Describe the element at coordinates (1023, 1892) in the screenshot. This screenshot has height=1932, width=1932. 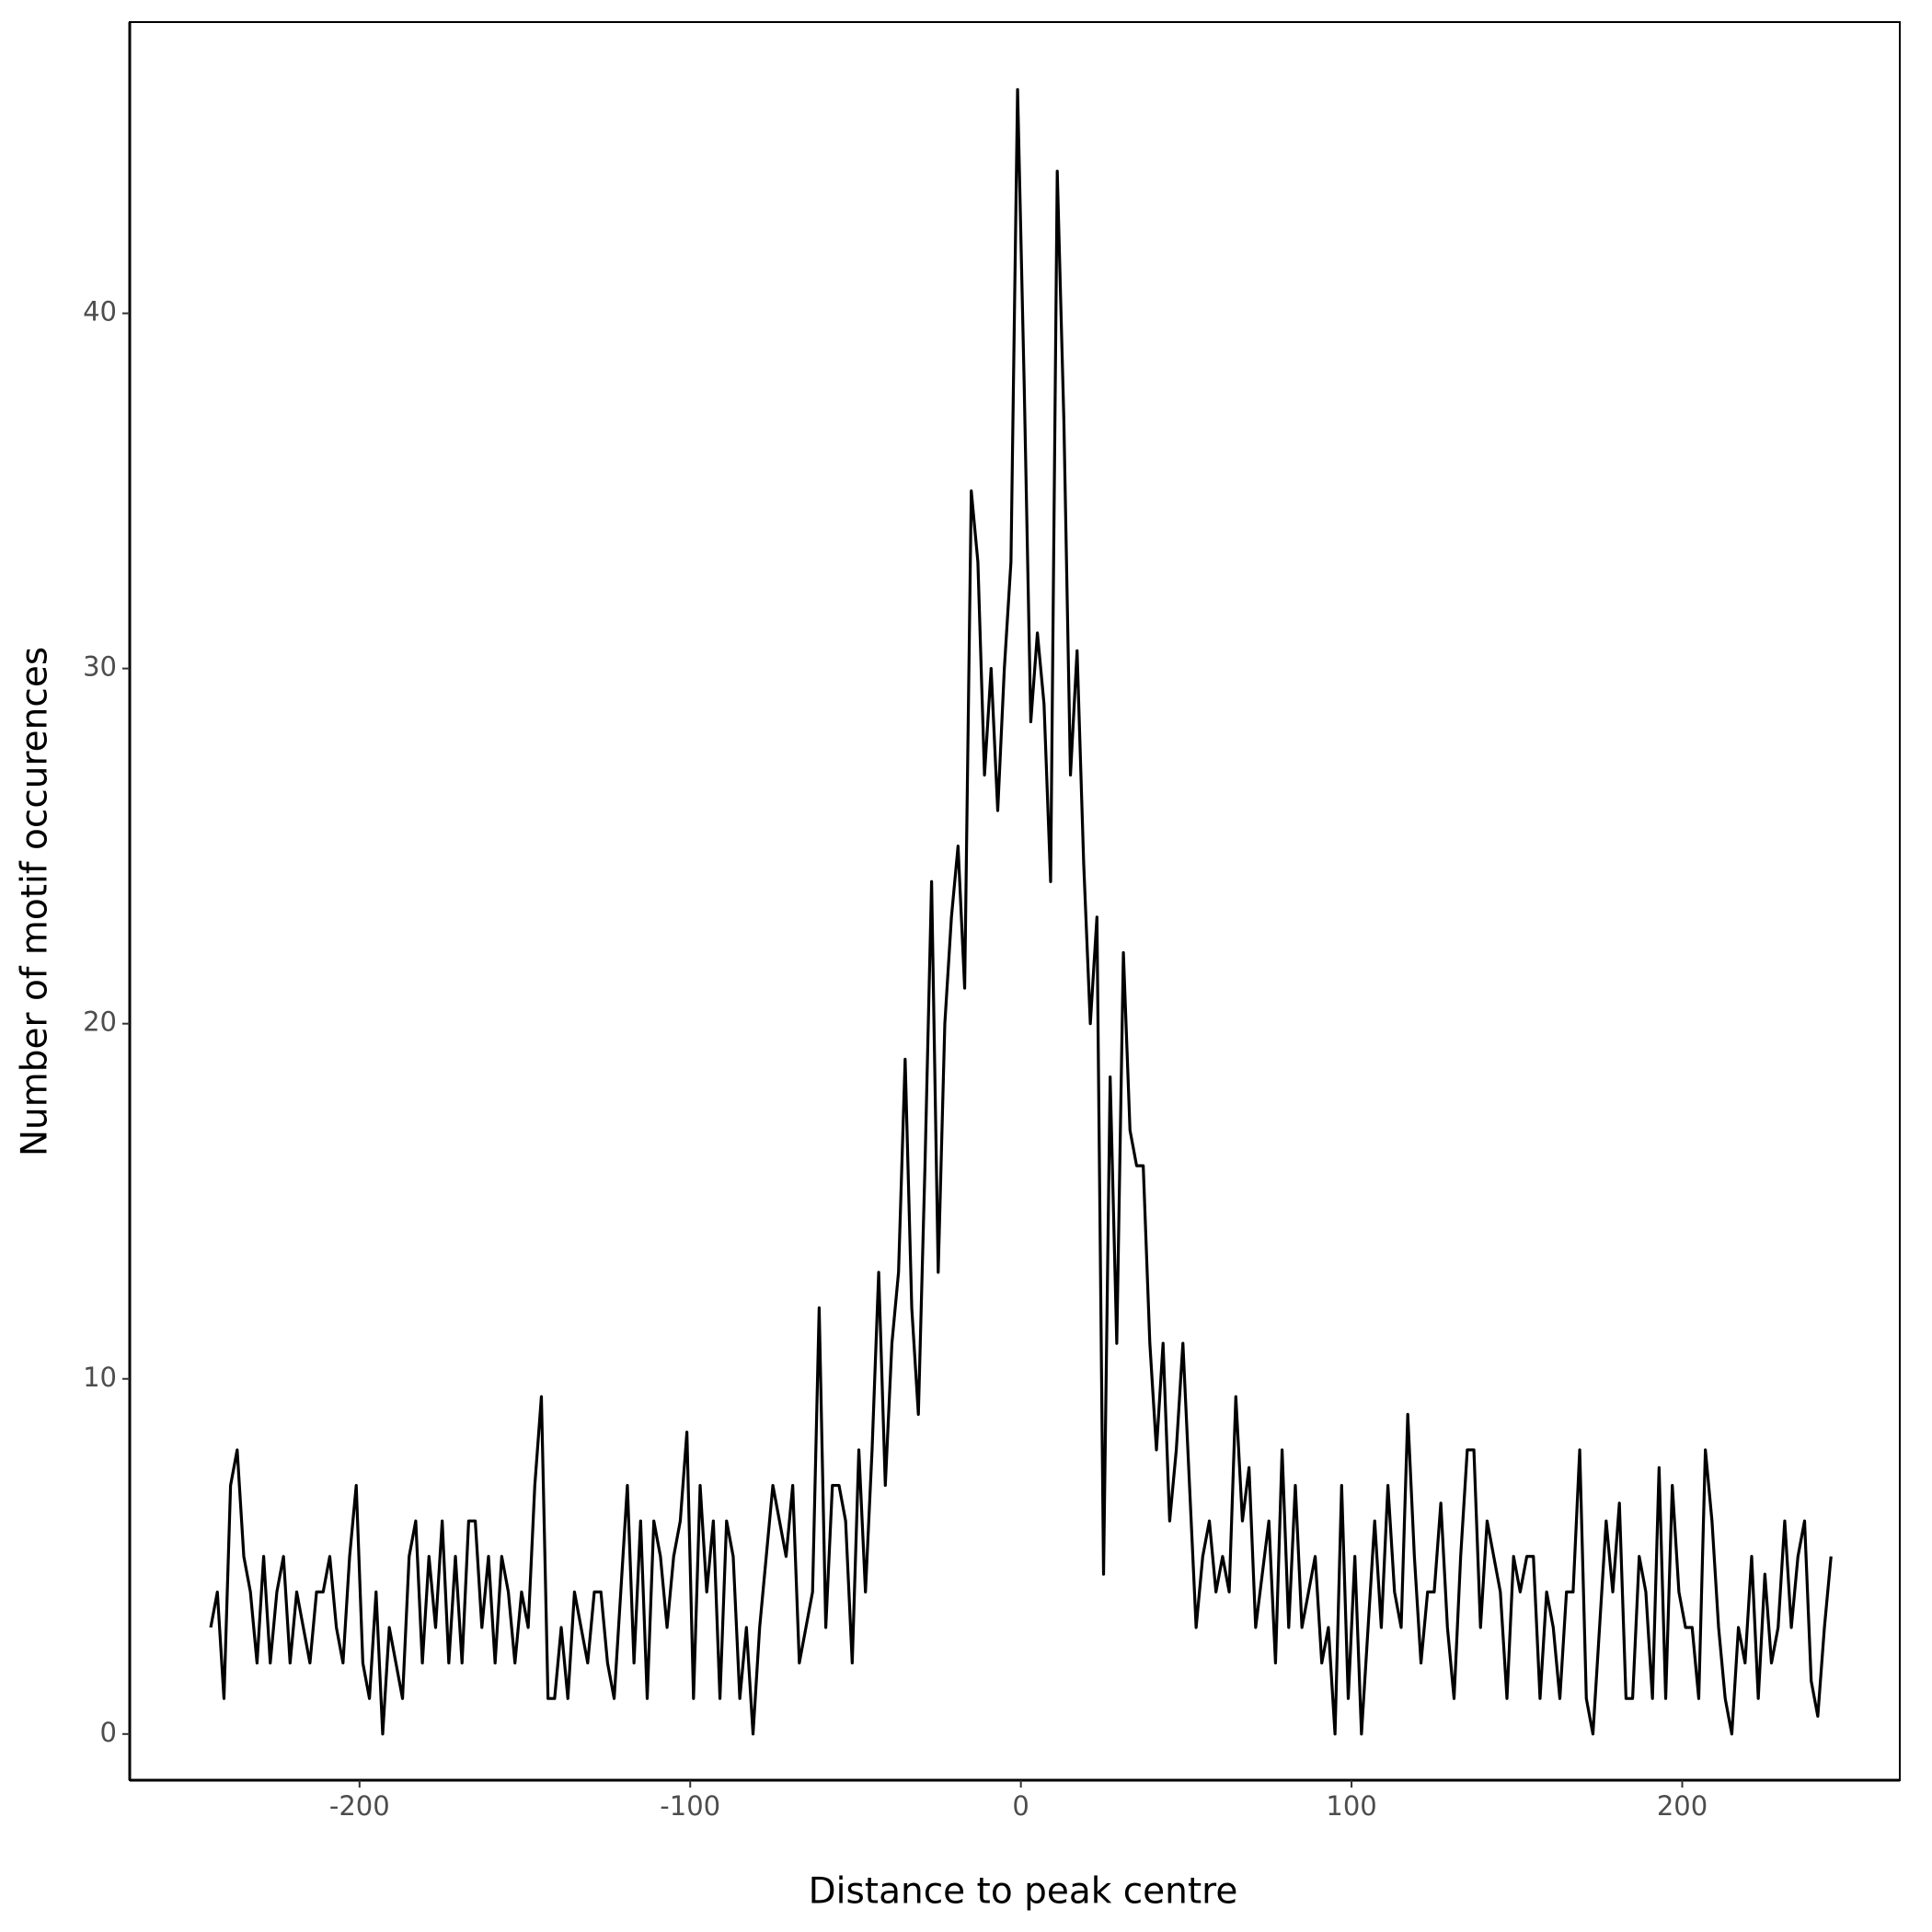
I see `x-axis-label: Distance to peak centre` at that location.